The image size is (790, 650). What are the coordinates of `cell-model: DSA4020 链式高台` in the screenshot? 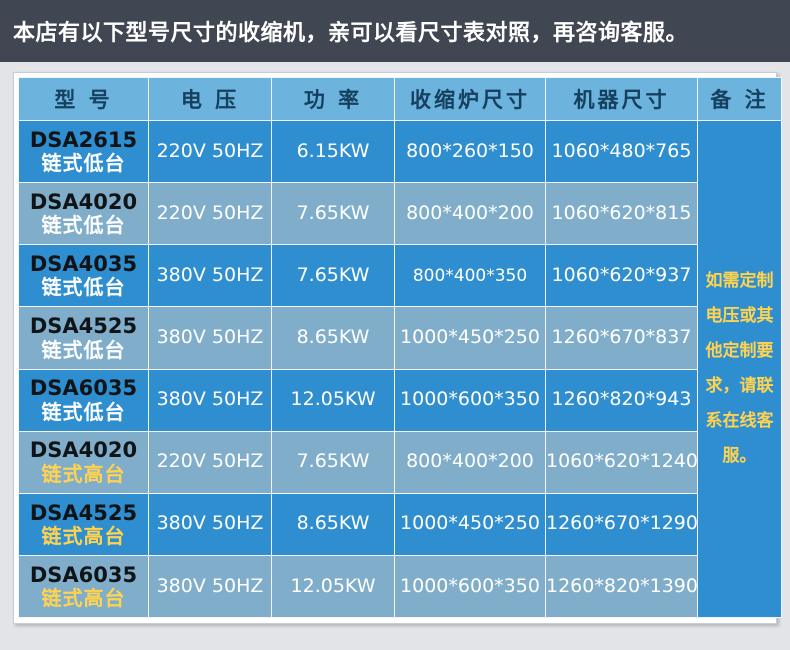 It's located at (83, 462).